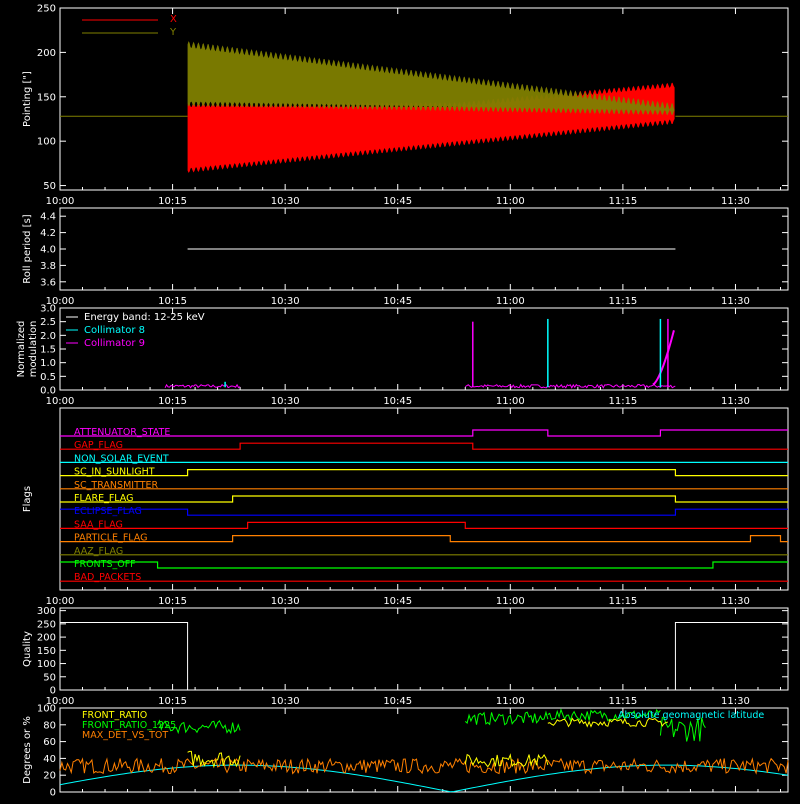  I want to click on flag-label: NON_SOLAR_EVENT, so click(121, 458).